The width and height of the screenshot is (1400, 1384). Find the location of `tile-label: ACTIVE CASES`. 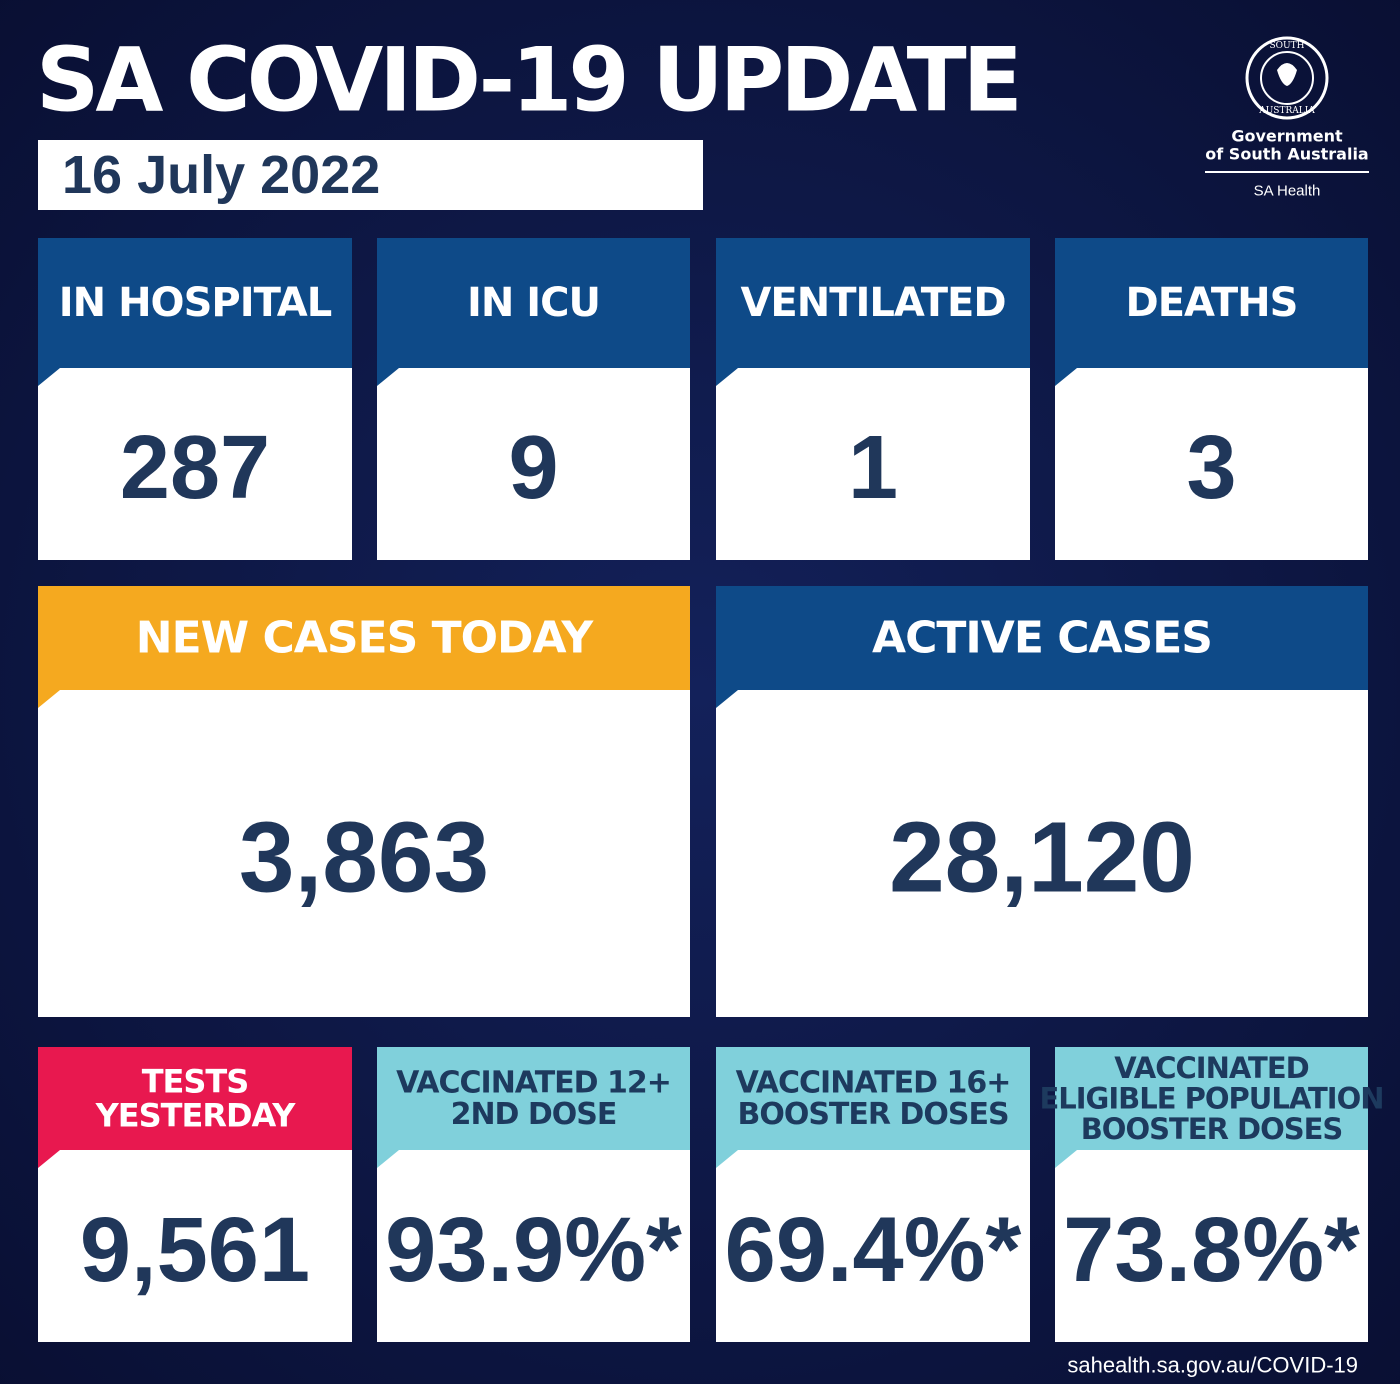

tile-label: ACTIVE CASES is located at coordinates (1042, 638).